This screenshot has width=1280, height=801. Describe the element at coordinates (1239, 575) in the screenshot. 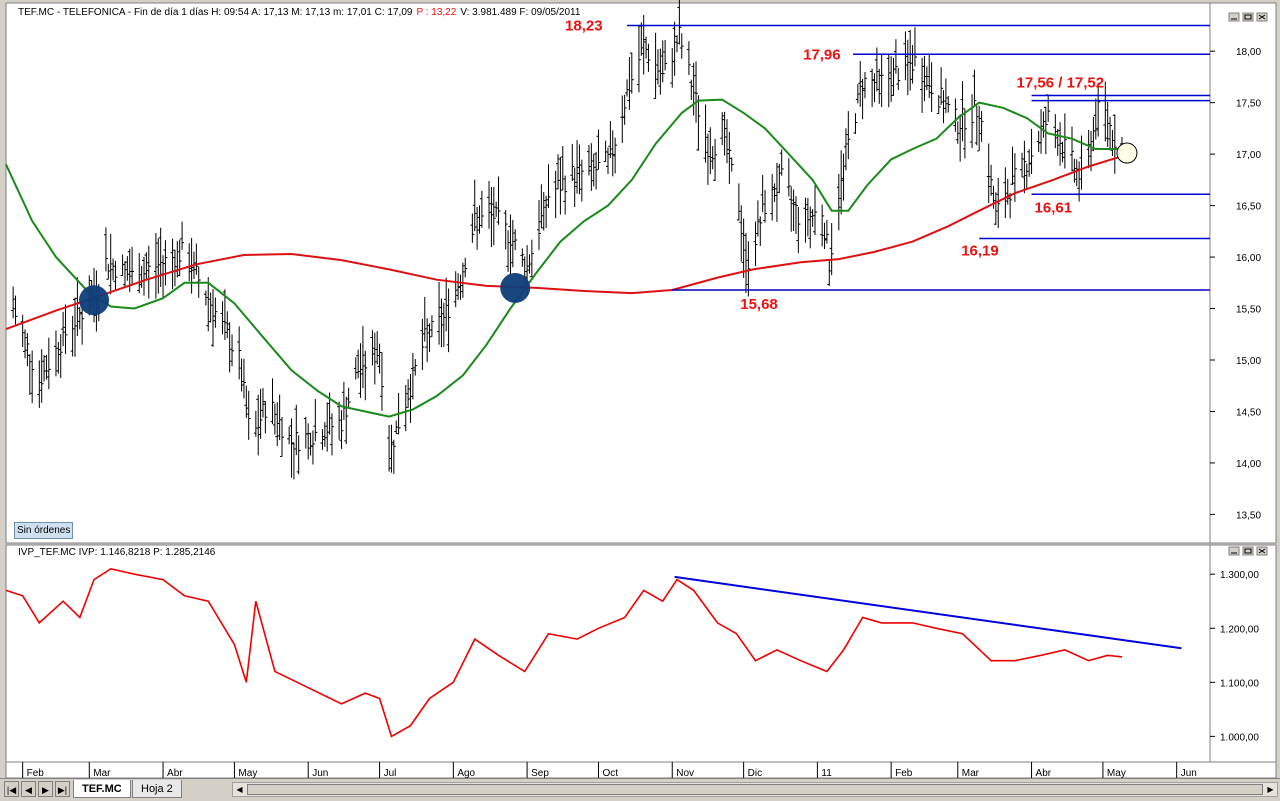

I see `ivp-tick-label: 1.300,00` at that location.